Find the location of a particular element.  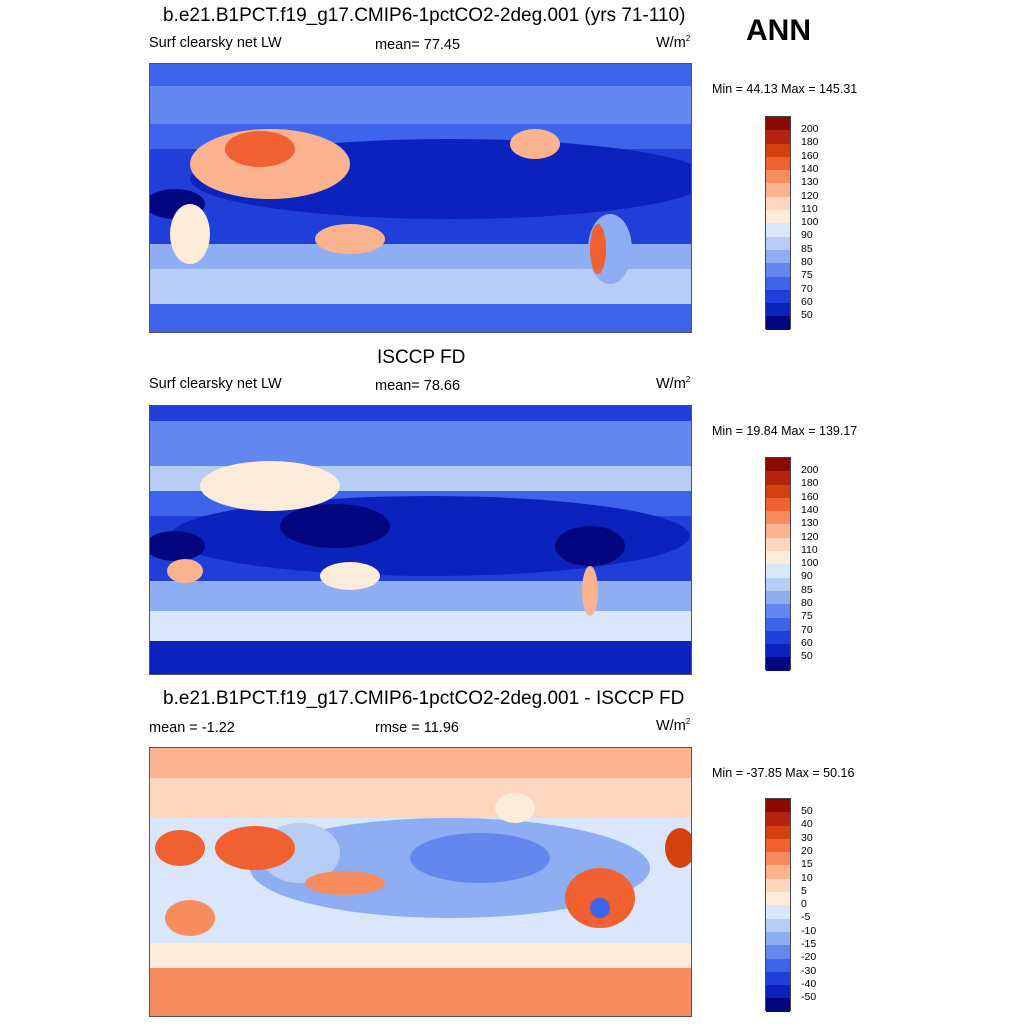

panel2-colorbar-label: 85 is located at coordinates (807, 590).